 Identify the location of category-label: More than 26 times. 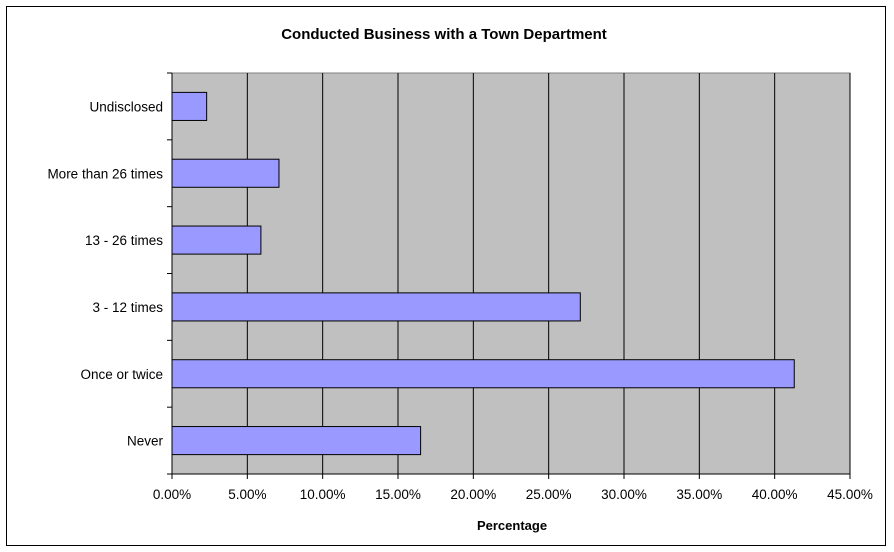
(105, 173).